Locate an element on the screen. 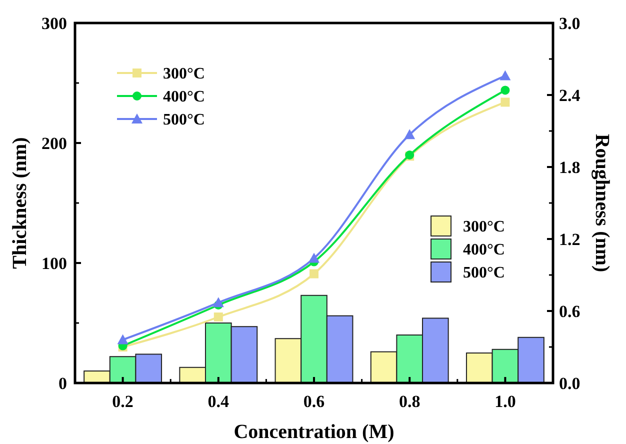  y2-tick-label: 3.0 is located at coordinates (569, 23).